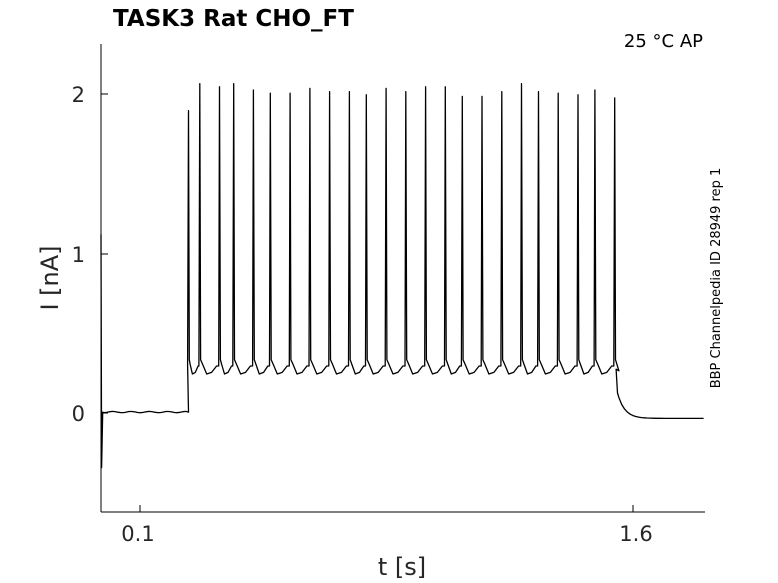 The height and width of the screenshot is (583, 778). Describe the element at coordinates (50, 277) in the screenshot. I see `y-axis-label: I [nA]` at that location.